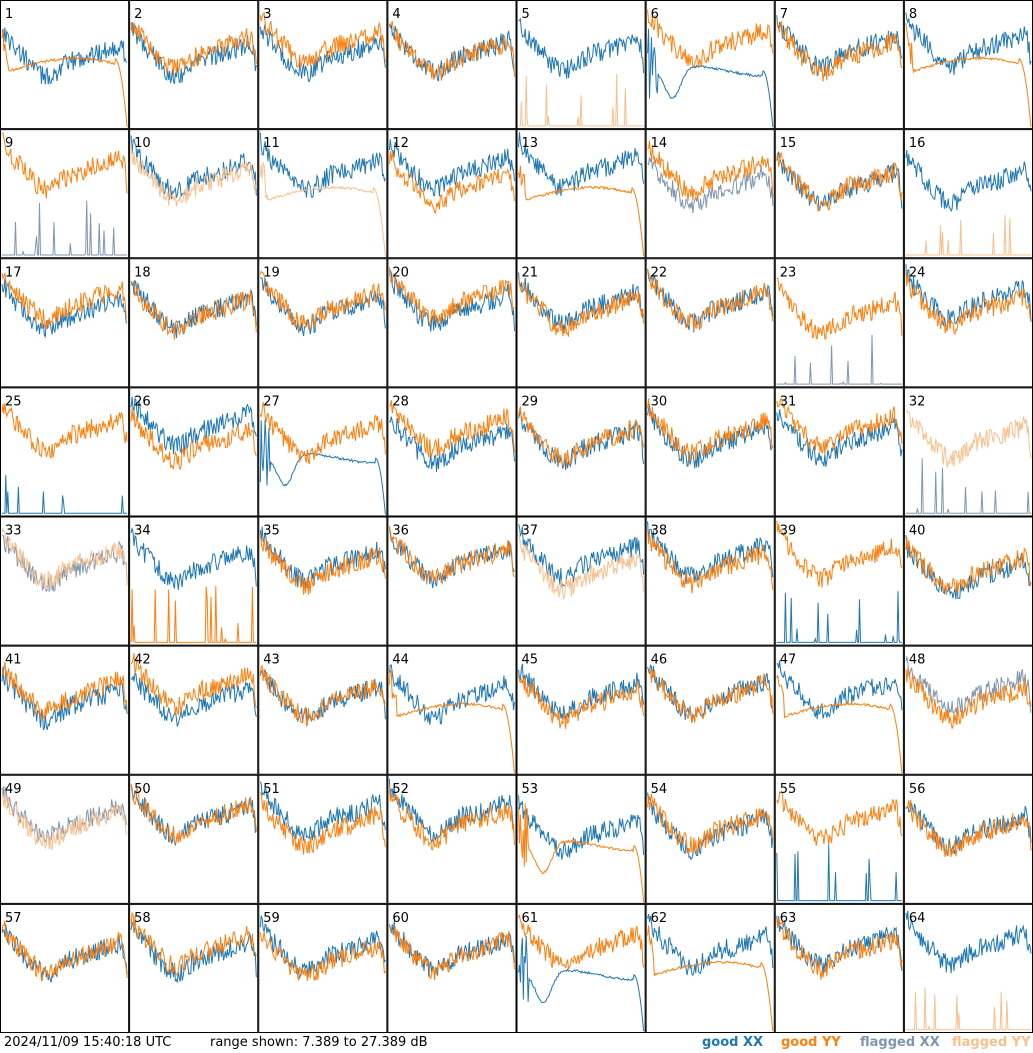 This screenshot has width=1033, height=1053. Describe the element at coordinates (917, 789) in the screenshot. I see `panel-label: 56` at that location.